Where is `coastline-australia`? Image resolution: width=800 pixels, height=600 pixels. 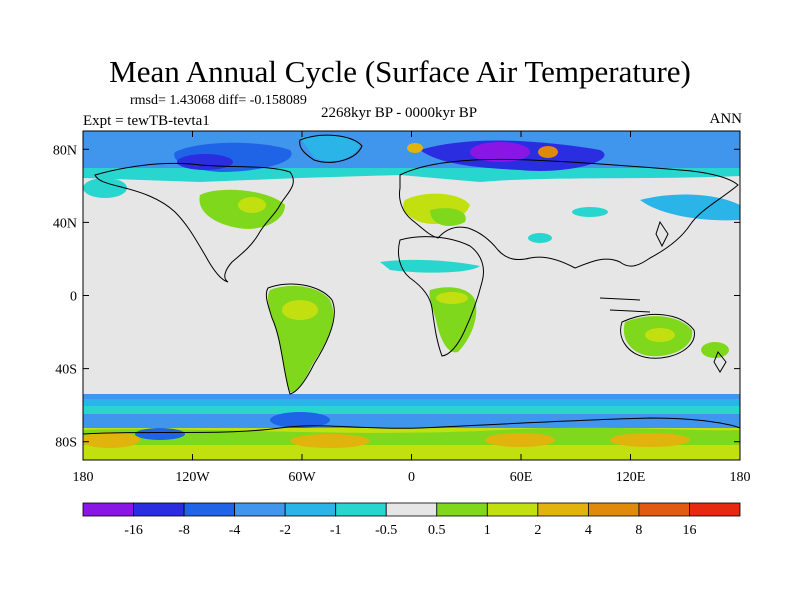 coastline-australia is located at coordinates (657, 336).